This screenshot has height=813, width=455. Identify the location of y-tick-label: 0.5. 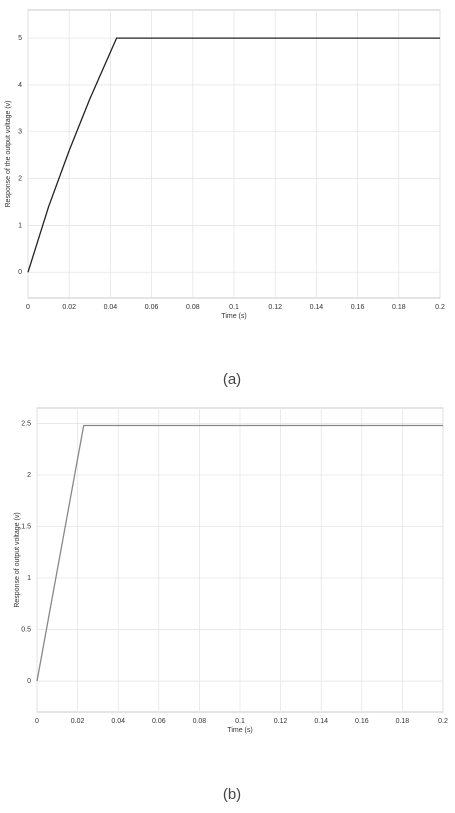
(26, 629).